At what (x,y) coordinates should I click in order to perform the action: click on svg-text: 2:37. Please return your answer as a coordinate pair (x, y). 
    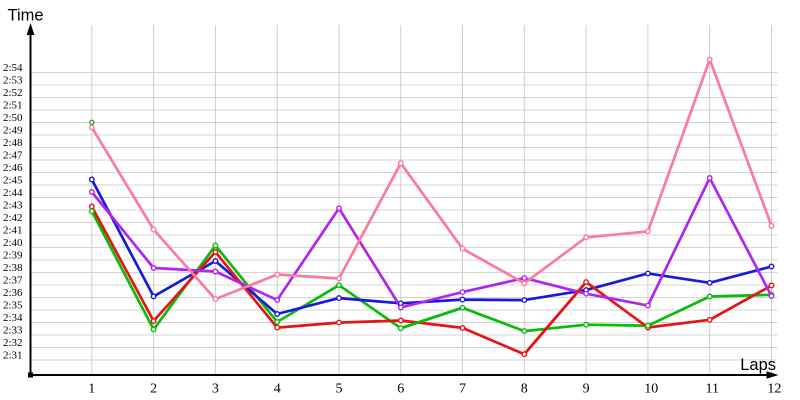
    Looking at the image, I should click on (13, 280).